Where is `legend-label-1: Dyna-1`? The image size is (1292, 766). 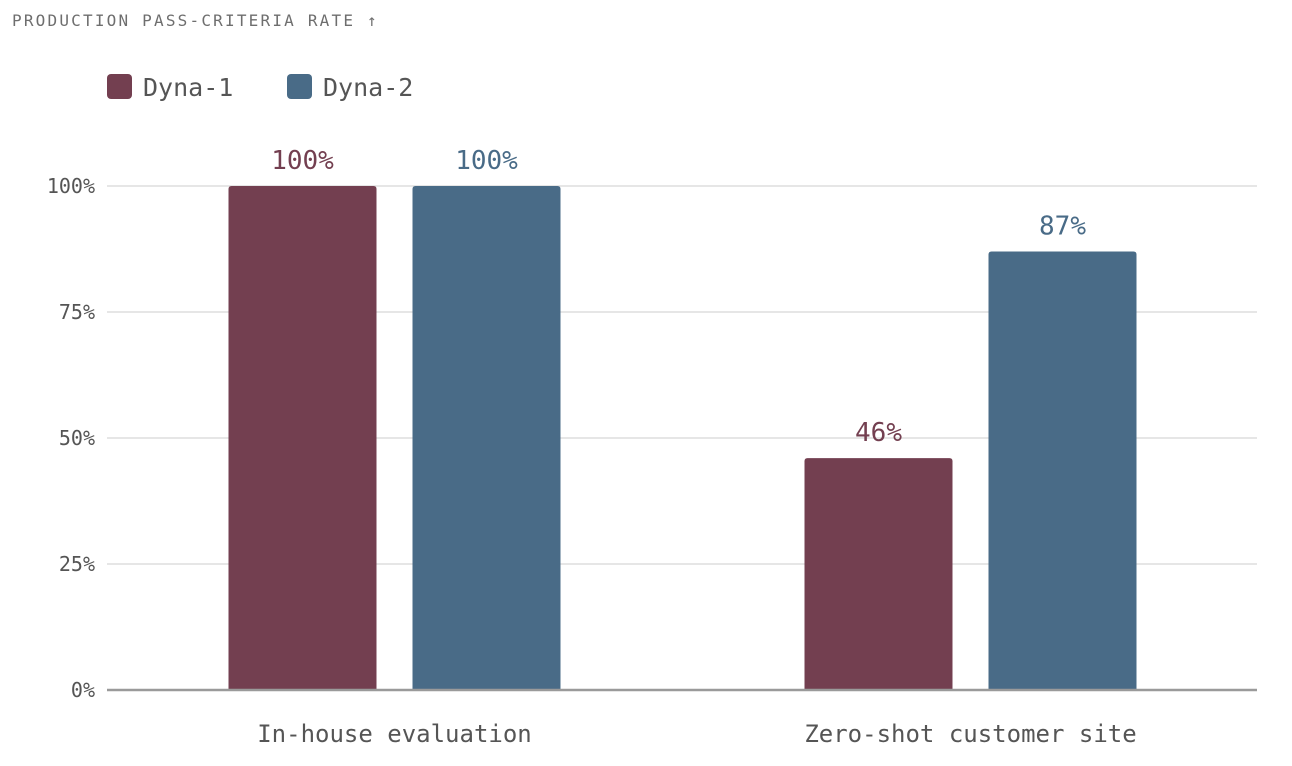
legend-label-1: Dyna-1 is located at coordinates (188, 87).